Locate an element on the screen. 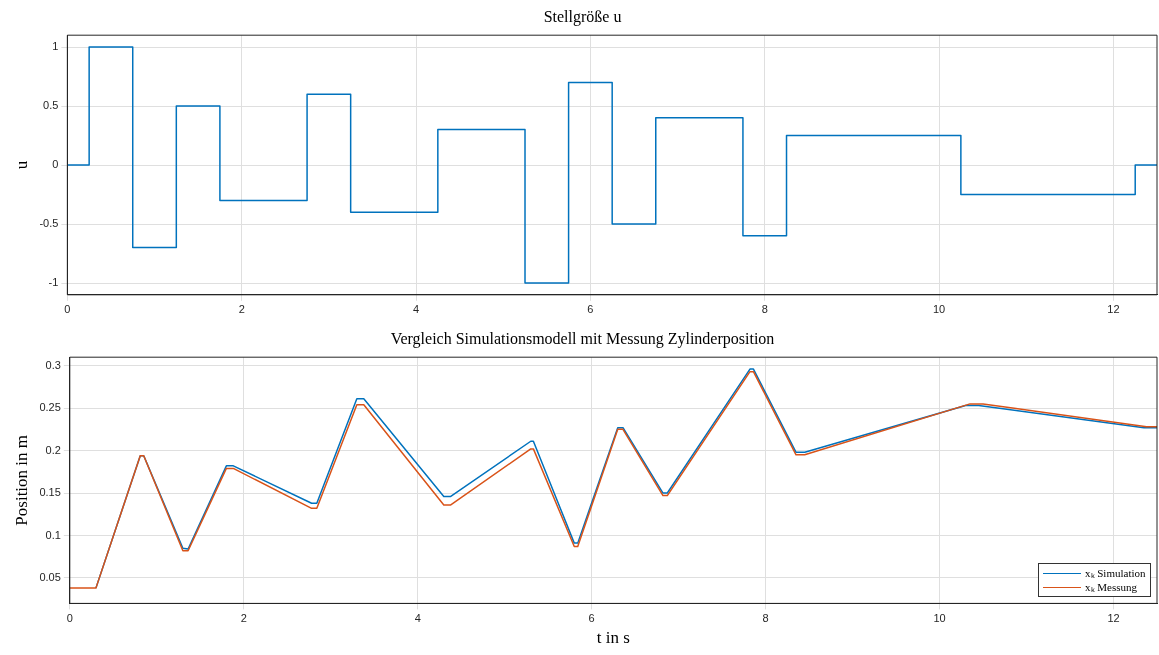 The image size is (1159, 655). chart-title: Stellgröße u is located at coordinates (582, 16).